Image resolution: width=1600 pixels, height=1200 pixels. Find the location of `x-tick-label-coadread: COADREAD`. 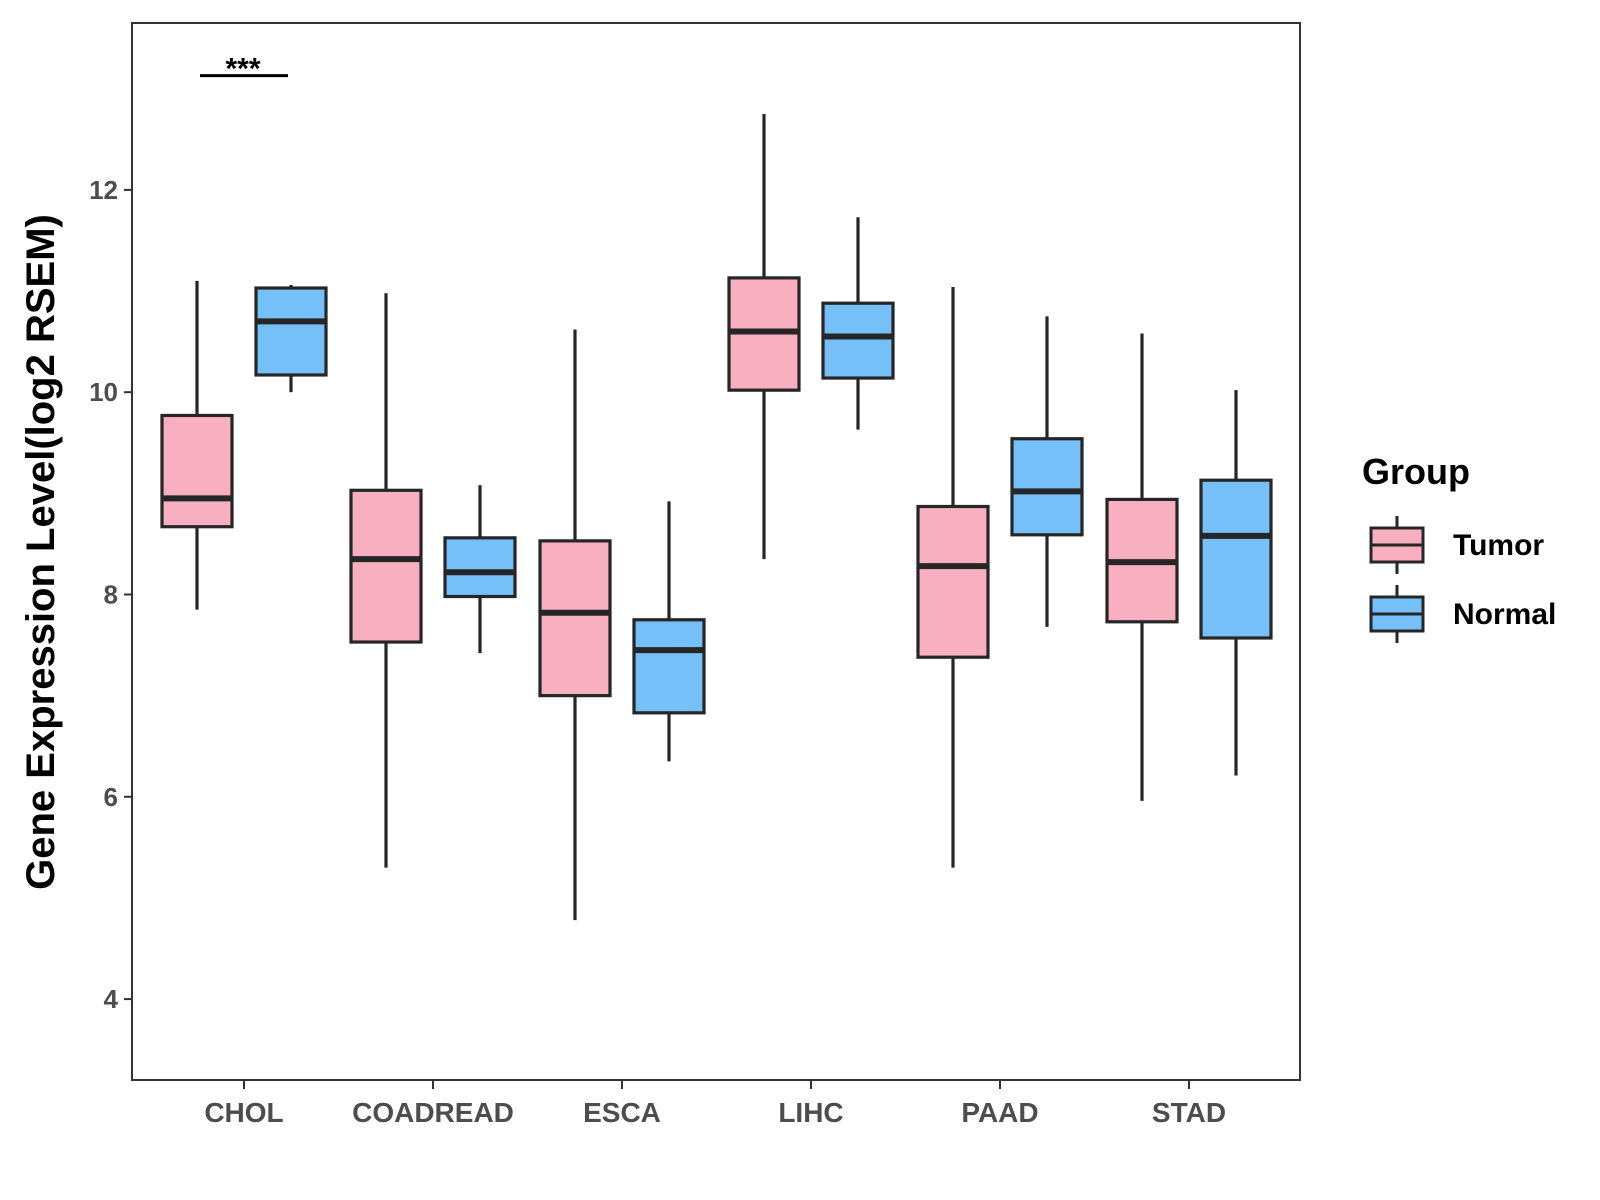

x-tick-label-coadread: COADREAD is located at coordinates (433, 1112).